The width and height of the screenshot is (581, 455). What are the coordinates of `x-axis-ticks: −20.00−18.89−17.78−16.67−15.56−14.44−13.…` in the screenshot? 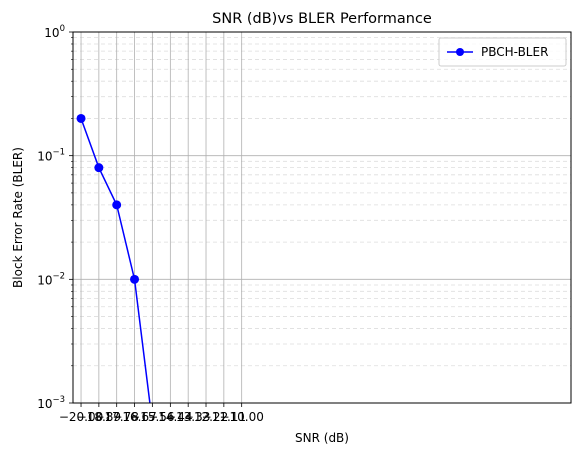 It's located at (161, 413).